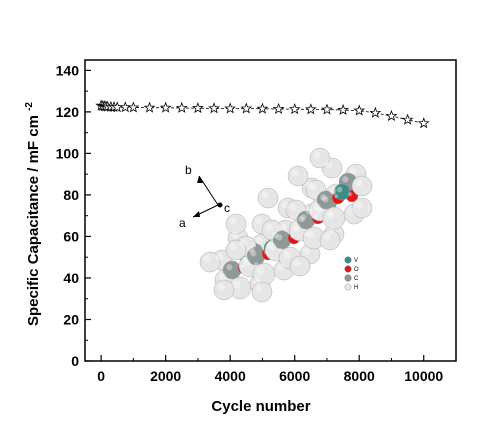 This screenshot has height=443, width=500. I want to click on legend-label-c: C, so click(356, 279).